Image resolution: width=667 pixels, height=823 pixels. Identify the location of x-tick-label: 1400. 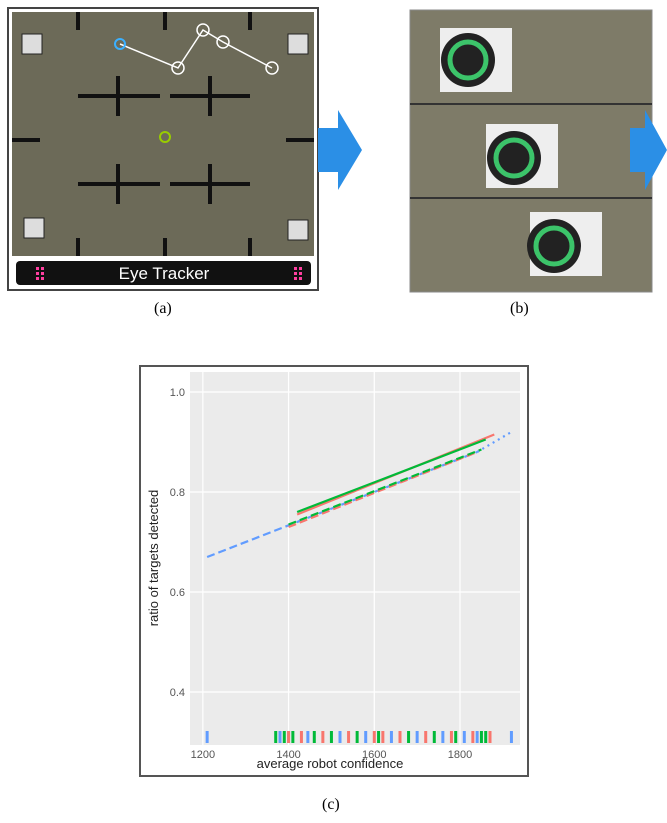
(288, 755).